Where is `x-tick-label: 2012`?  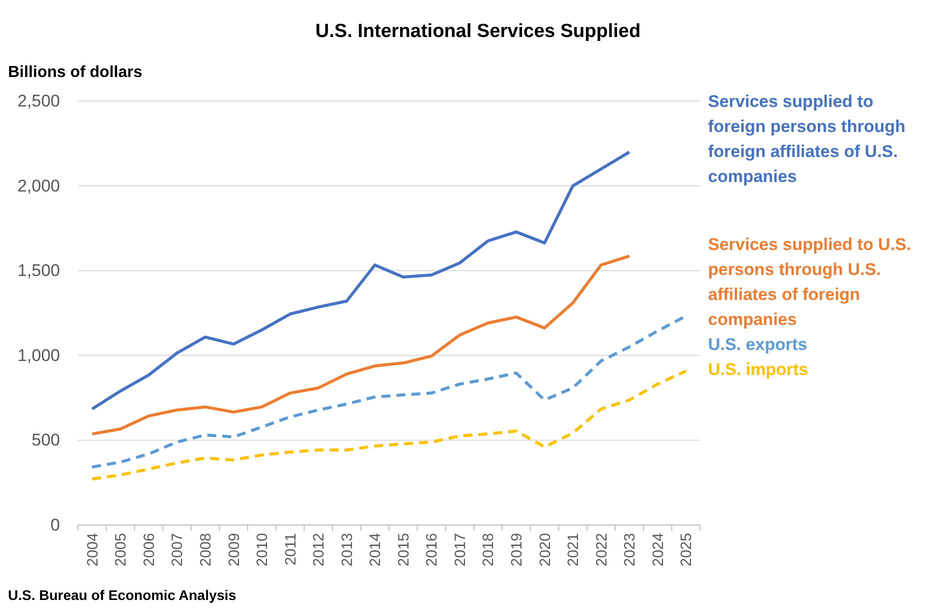 x-tick-label: 2012 is located at coordinates (319, 549).